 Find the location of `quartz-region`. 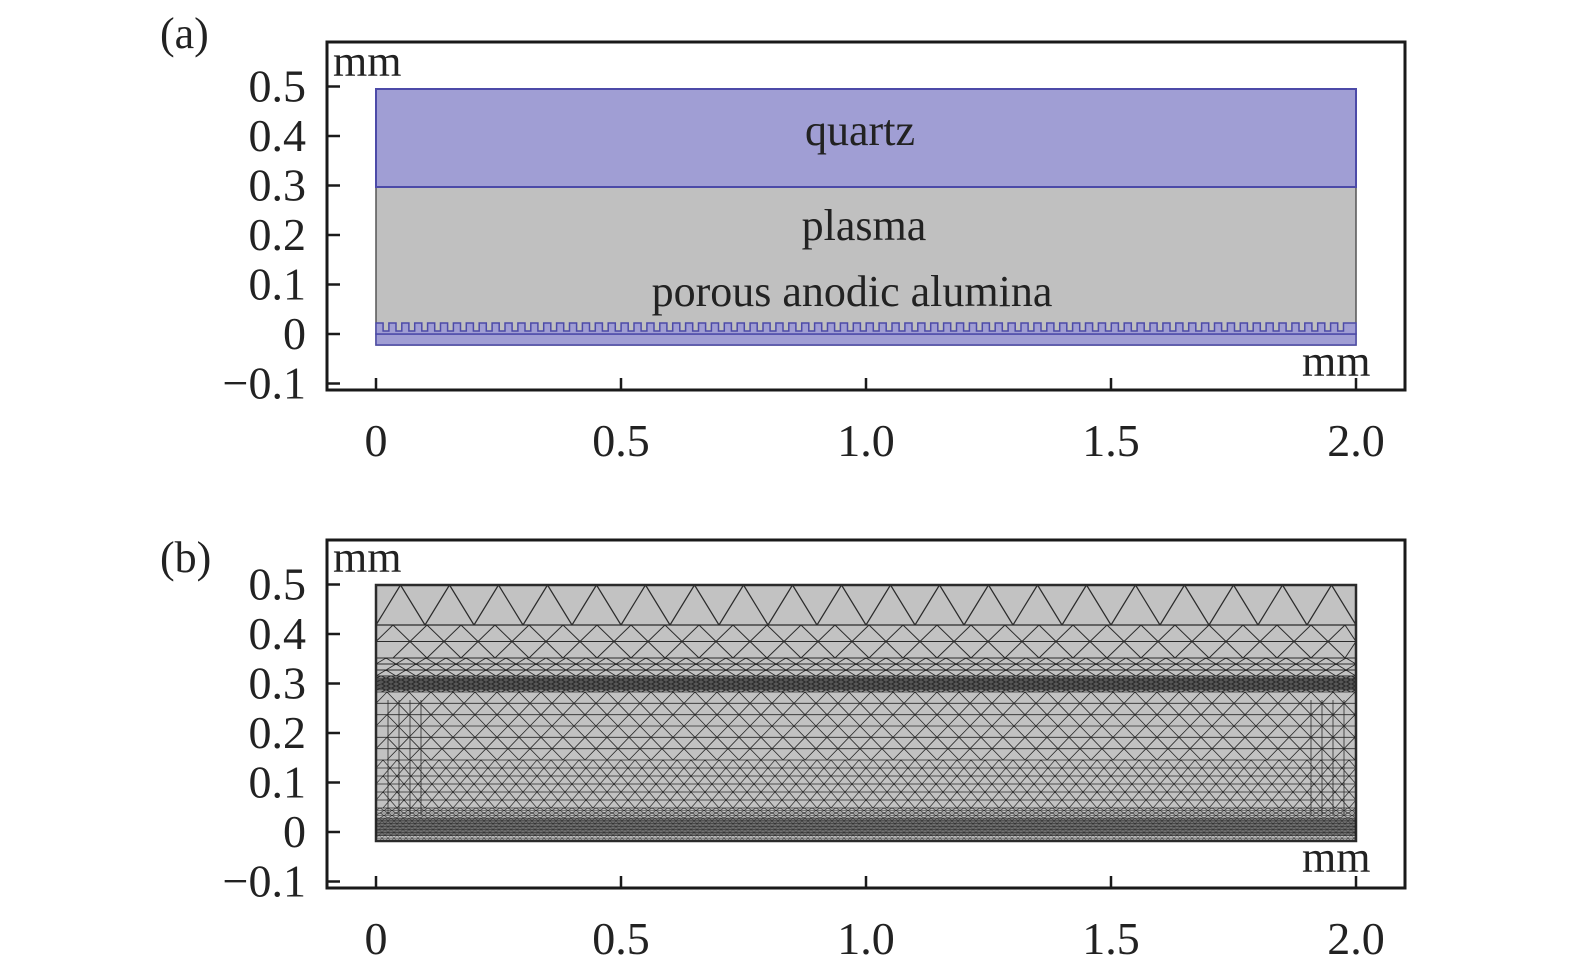

quartz-region is located at coordinates (866, 138).